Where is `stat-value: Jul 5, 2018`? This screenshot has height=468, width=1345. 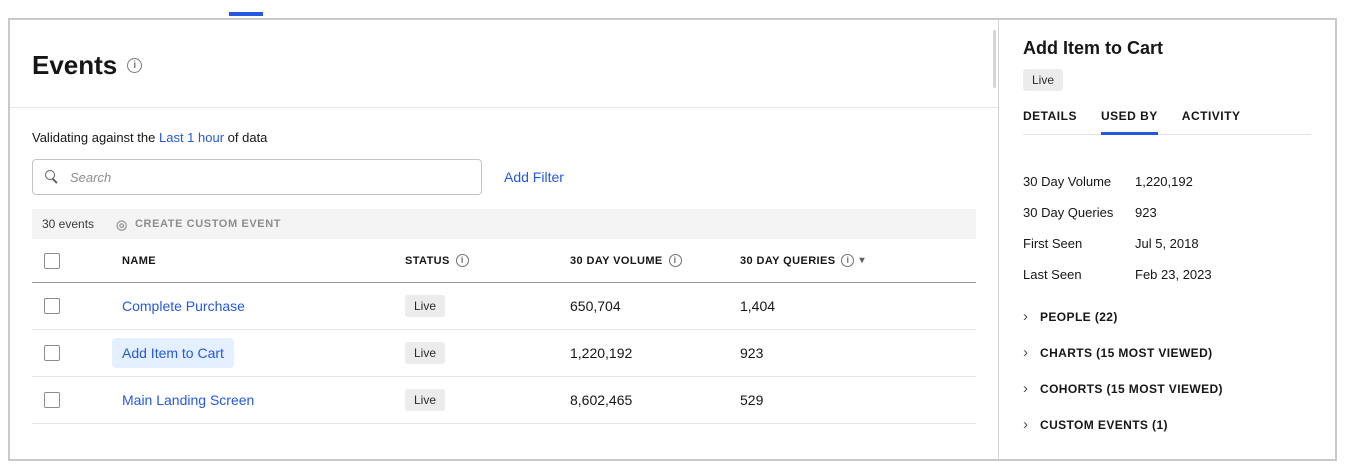
stat-value: Jul 5, 2018 is located at coordinates (1167, 243).